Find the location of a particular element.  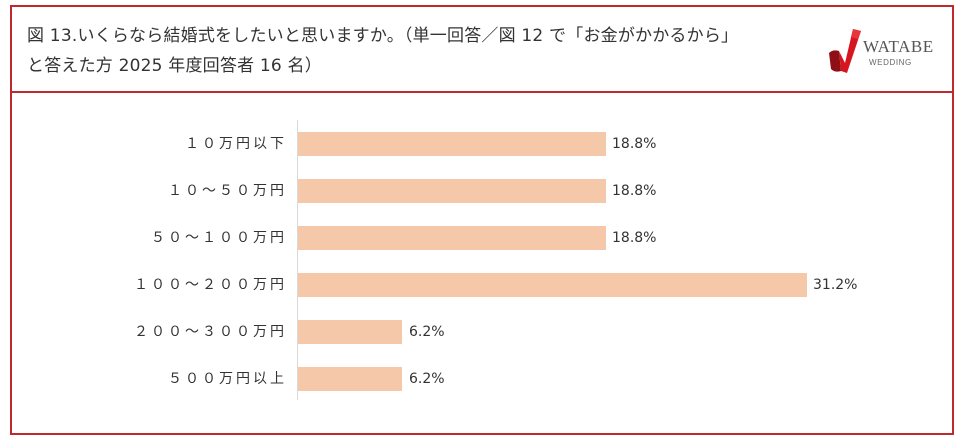

bar-row: １００～２００万円 31.2% is located at coordinates (482, 285).